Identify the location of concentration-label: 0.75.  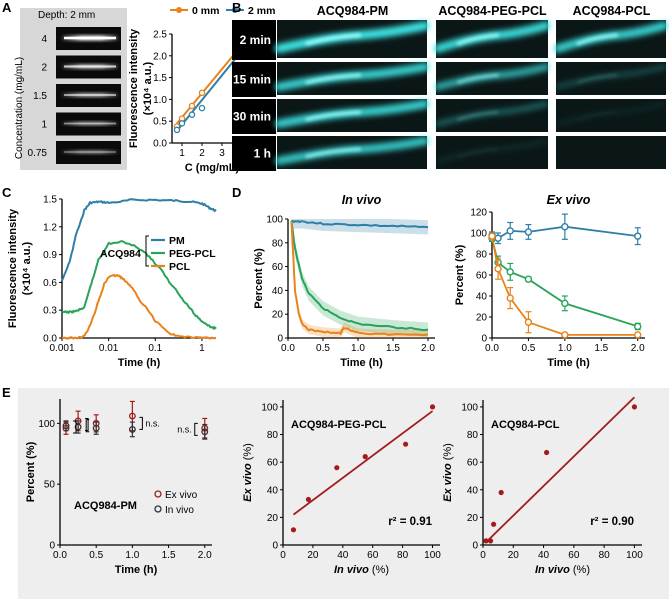
(38, 153).